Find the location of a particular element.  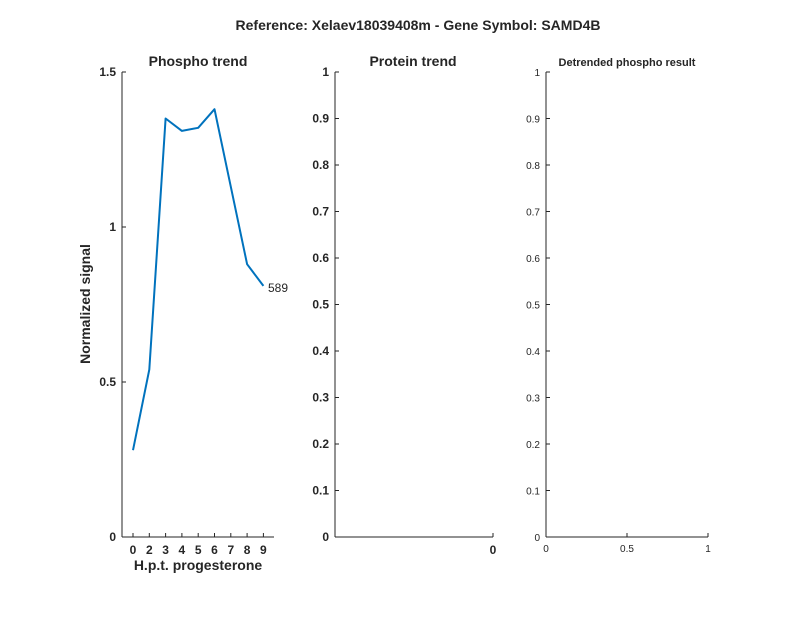

protein-x-tick-label: 0 is located at coordinates (493, 550).